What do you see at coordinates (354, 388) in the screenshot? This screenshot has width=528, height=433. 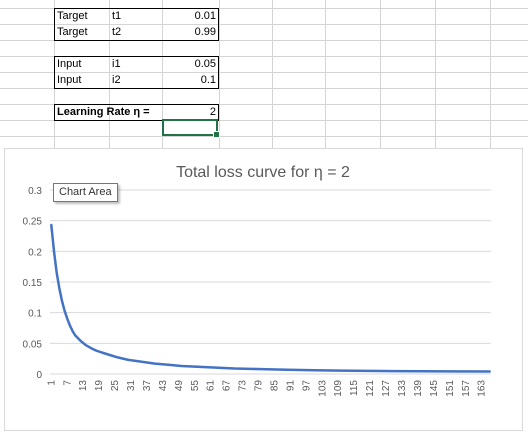 I see `x-tick-label: 115` at bounding box center [354, 388].